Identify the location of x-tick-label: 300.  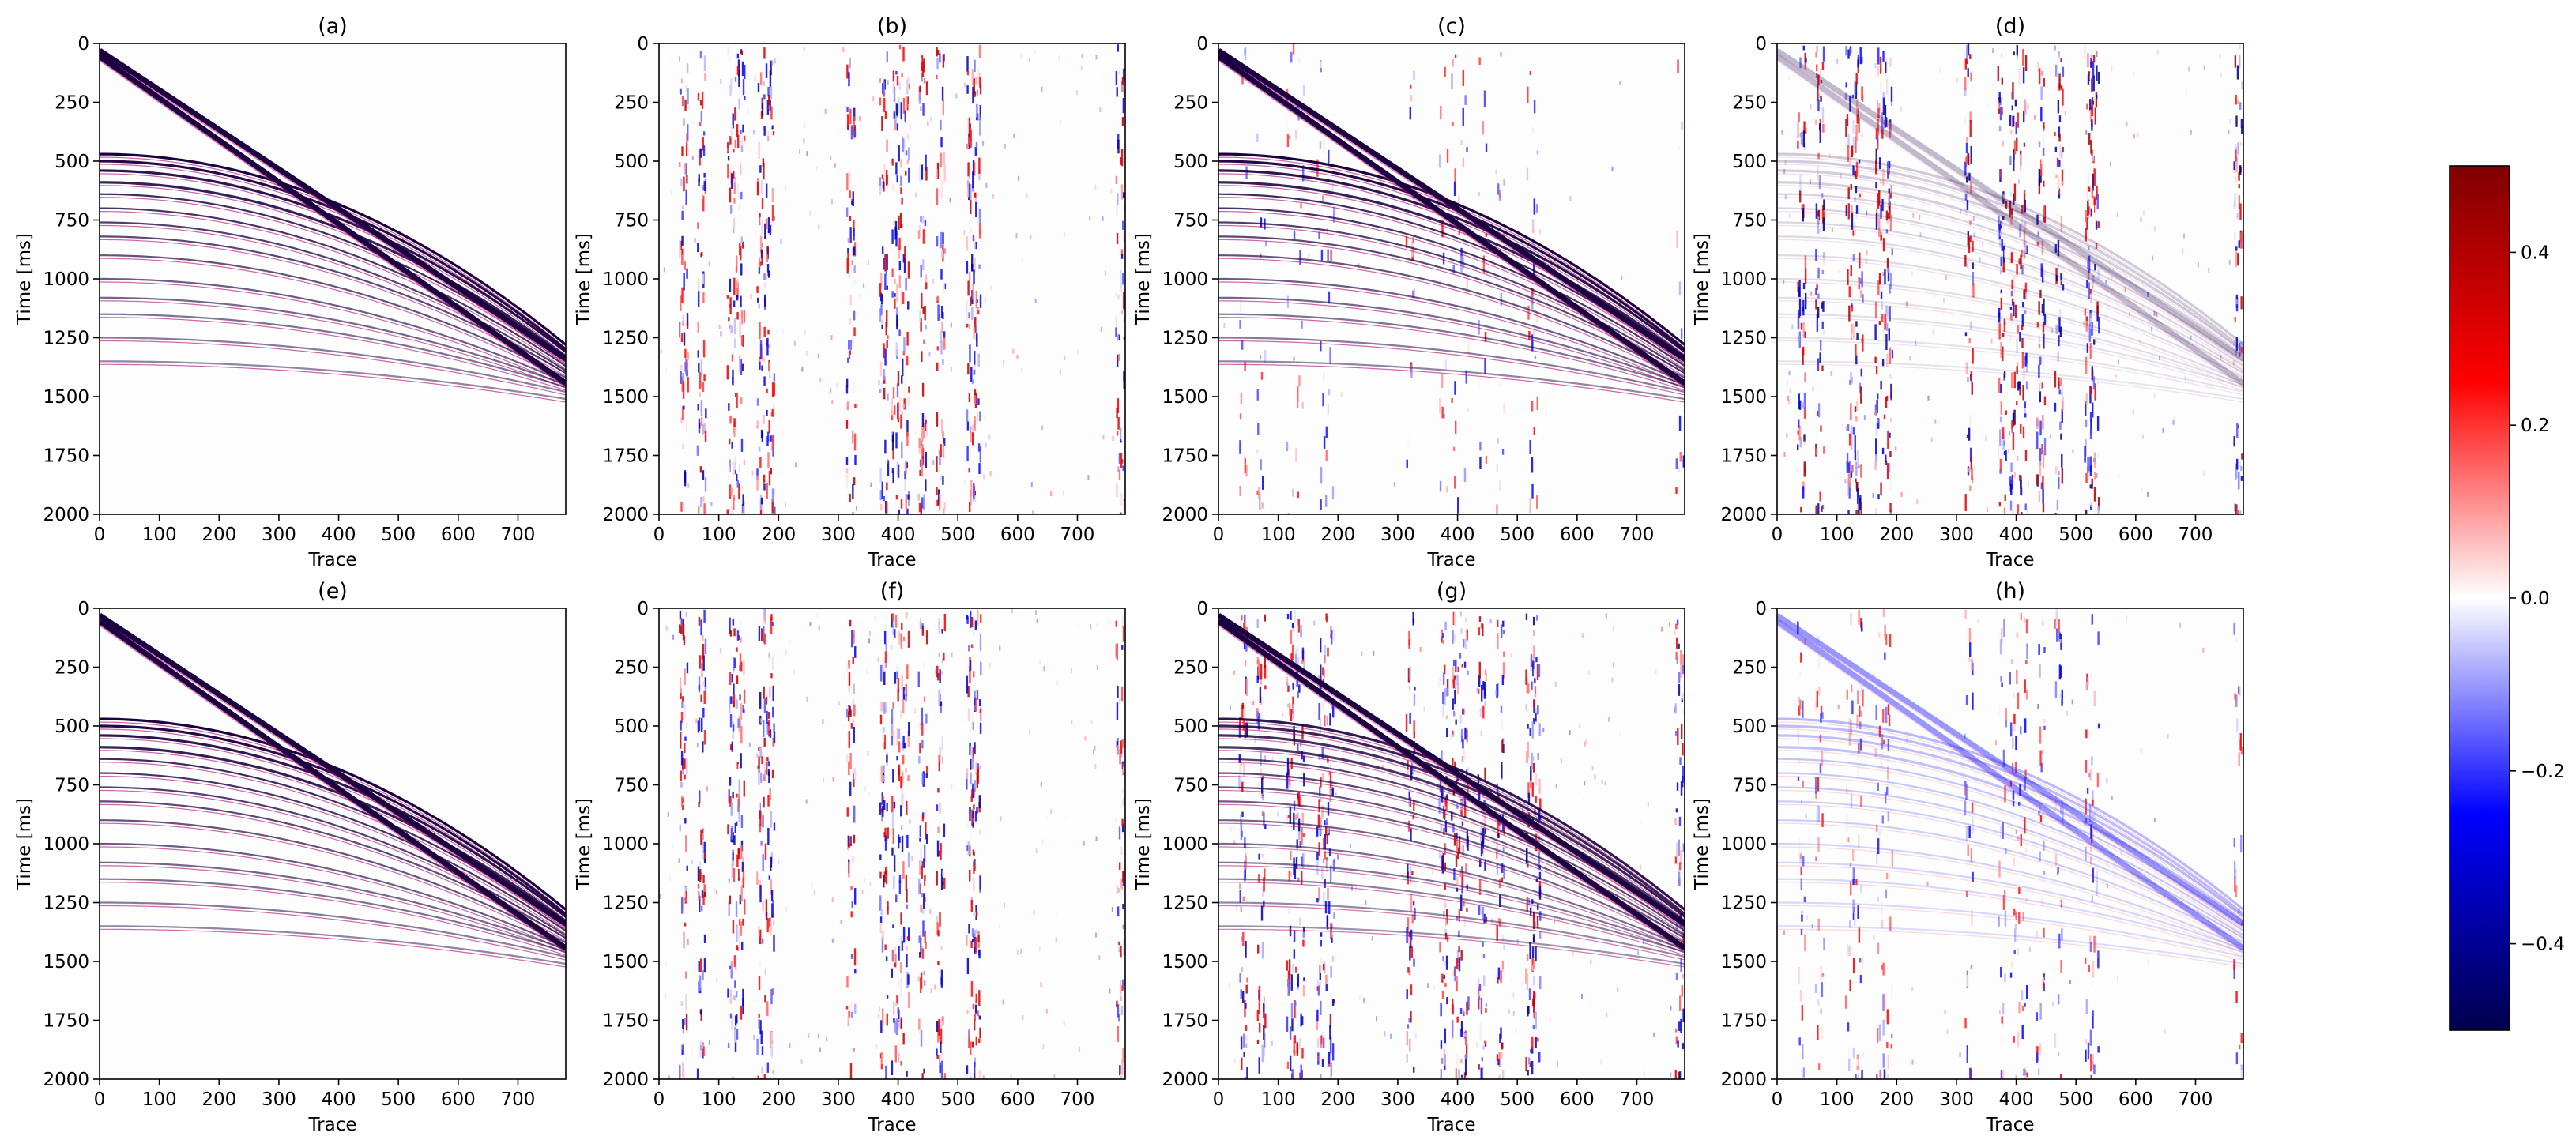
(279, 535).